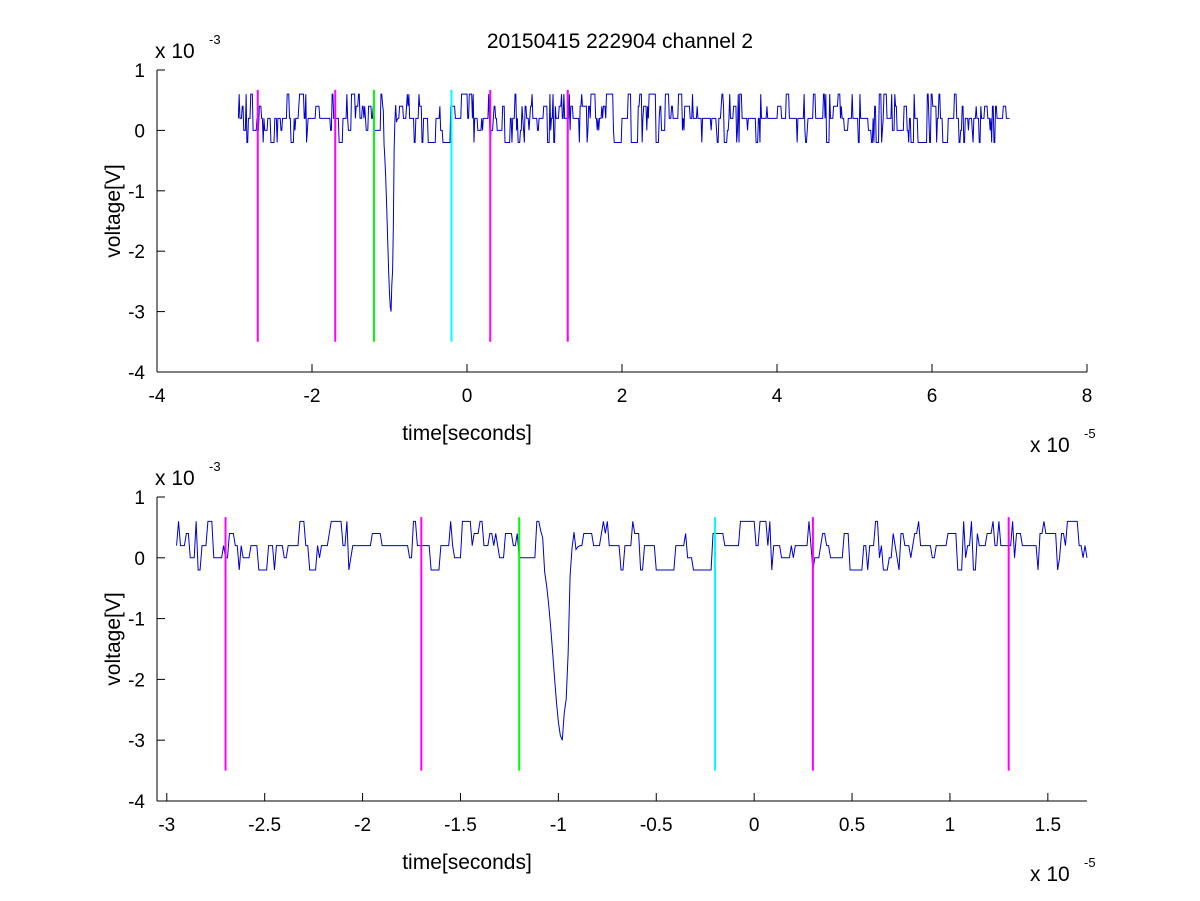  What do you see at coordinates (157, 396) in the screenshot?
I see `x-tick-label: -4` at bounding box center [157, 396].